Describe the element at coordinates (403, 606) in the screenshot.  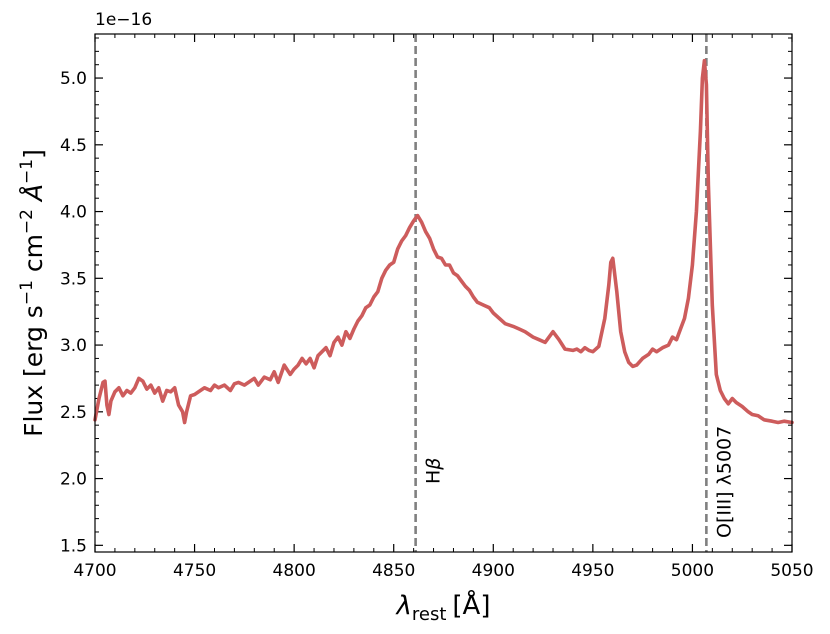
I see `x-label-symbol: λ` at that location.